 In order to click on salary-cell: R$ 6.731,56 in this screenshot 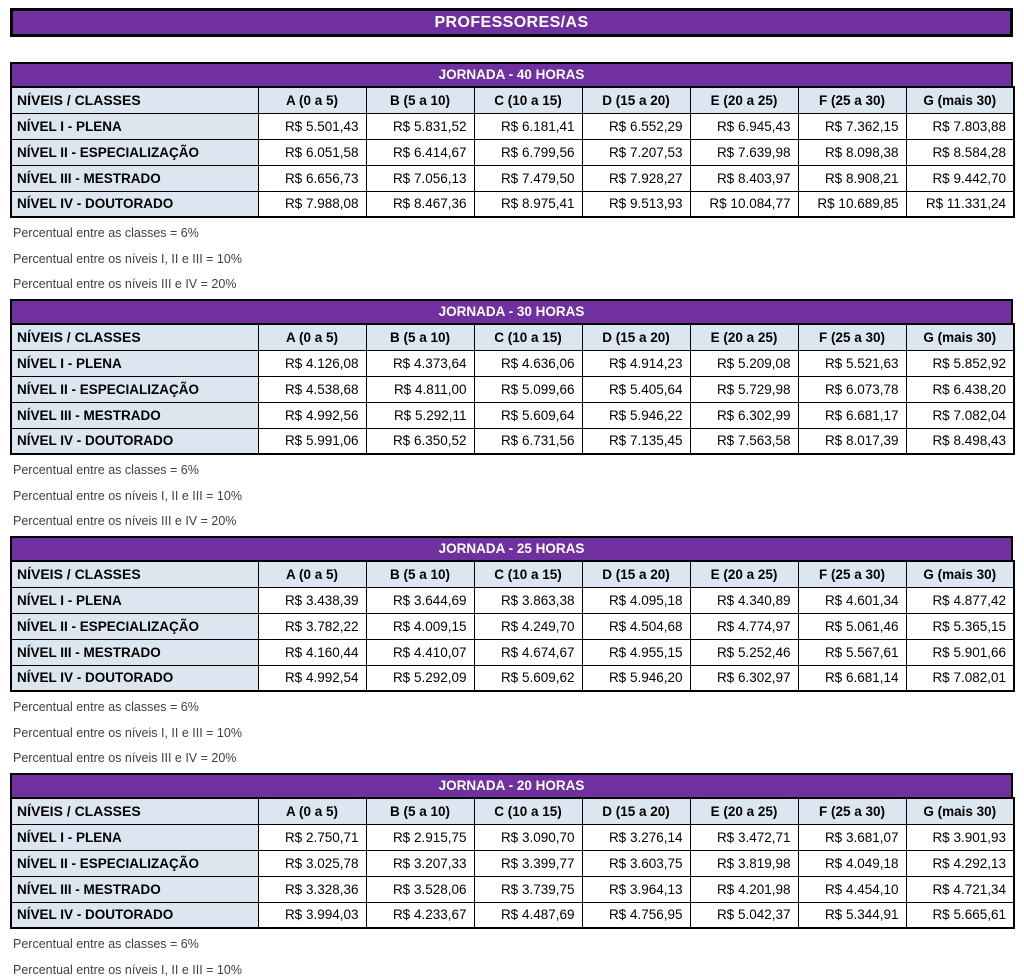, I will do `click(528, 441)`.